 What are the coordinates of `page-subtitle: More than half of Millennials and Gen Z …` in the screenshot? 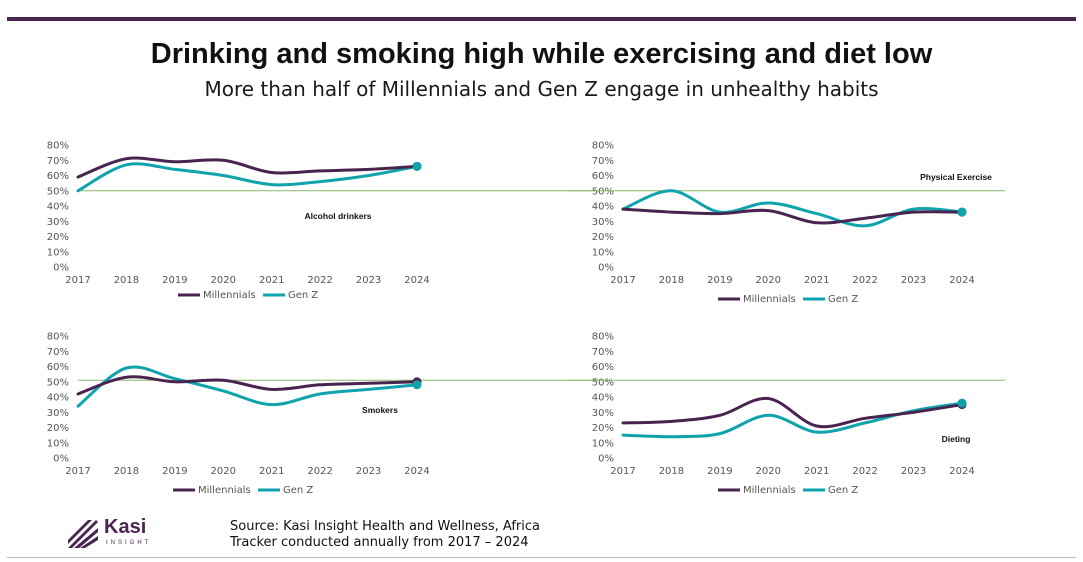 It's located at (541, 89).